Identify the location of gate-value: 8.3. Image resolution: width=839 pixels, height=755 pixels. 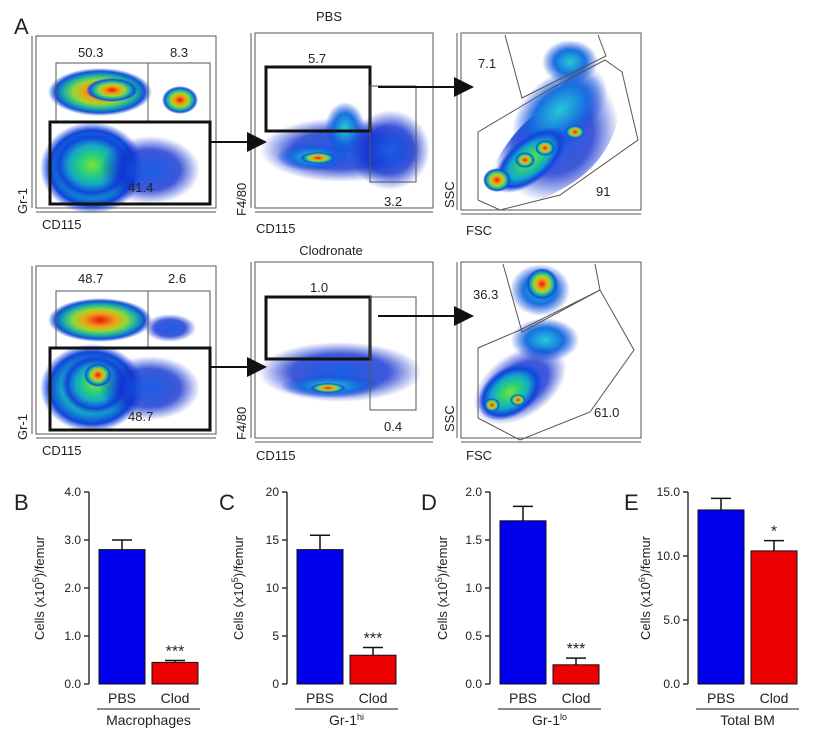
(179, 52).